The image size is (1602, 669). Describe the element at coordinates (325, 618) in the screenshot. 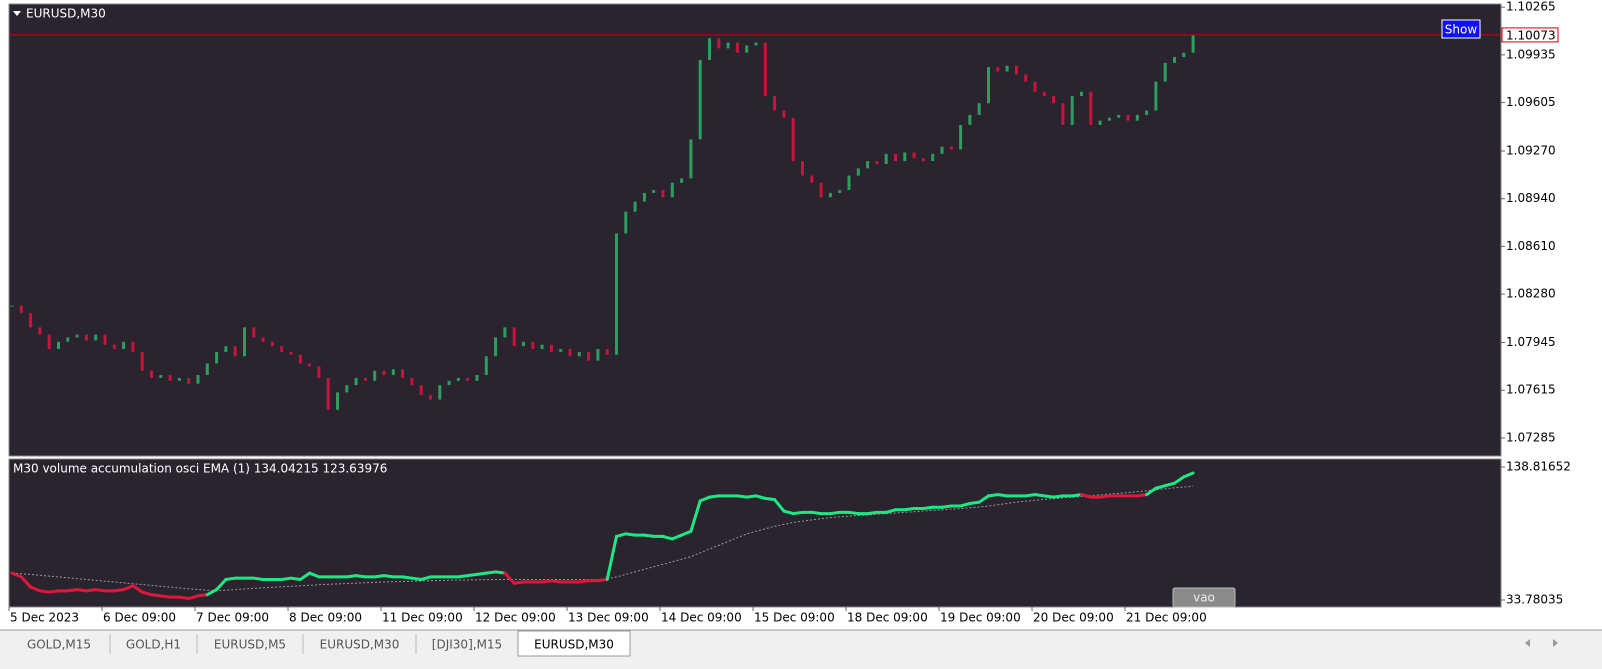

I see `x-tick-label: 8 Dec 09:00` at that location.